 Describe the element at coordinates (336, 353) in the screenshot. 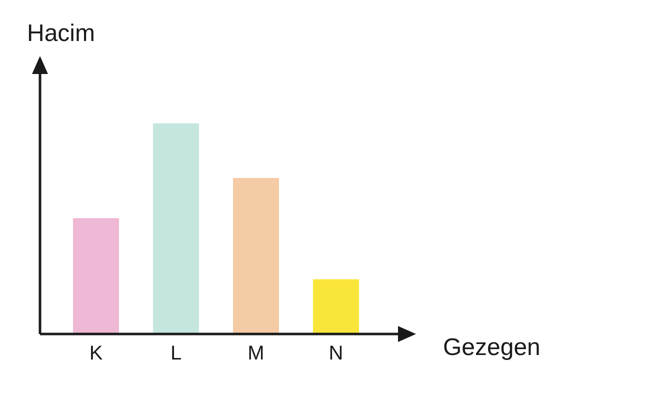

I see `x-tick-label: N` at that location.